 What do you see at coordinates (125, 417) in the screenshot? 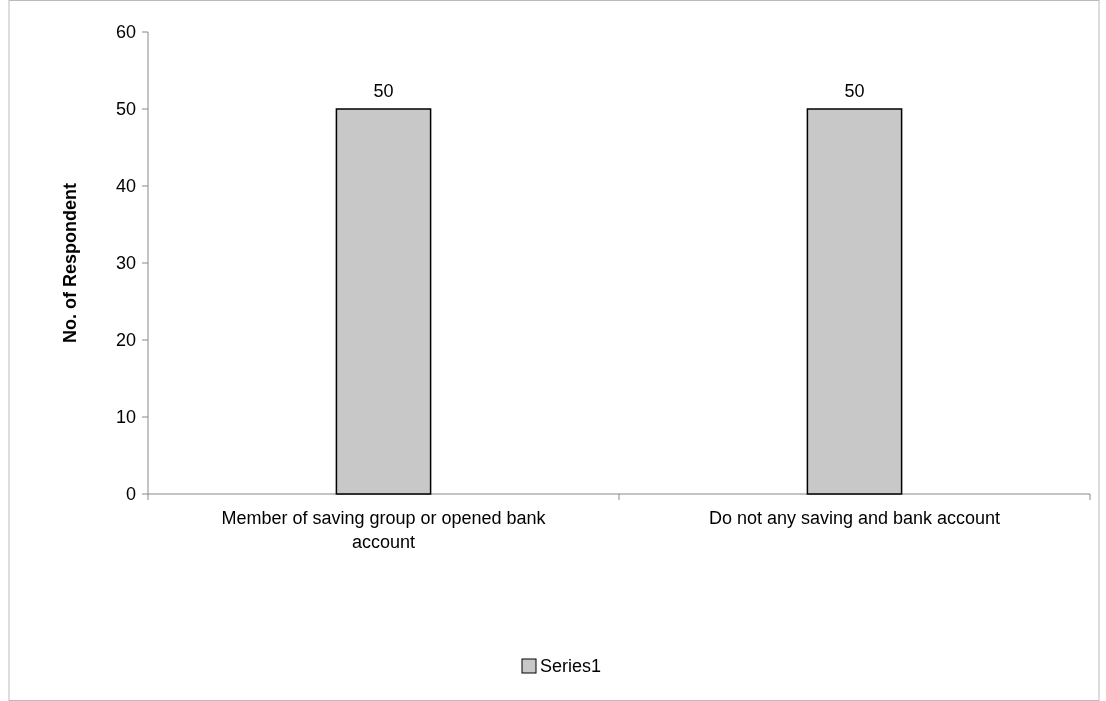
I see `y-tick-label: 10` at bounding box center [125, 417].